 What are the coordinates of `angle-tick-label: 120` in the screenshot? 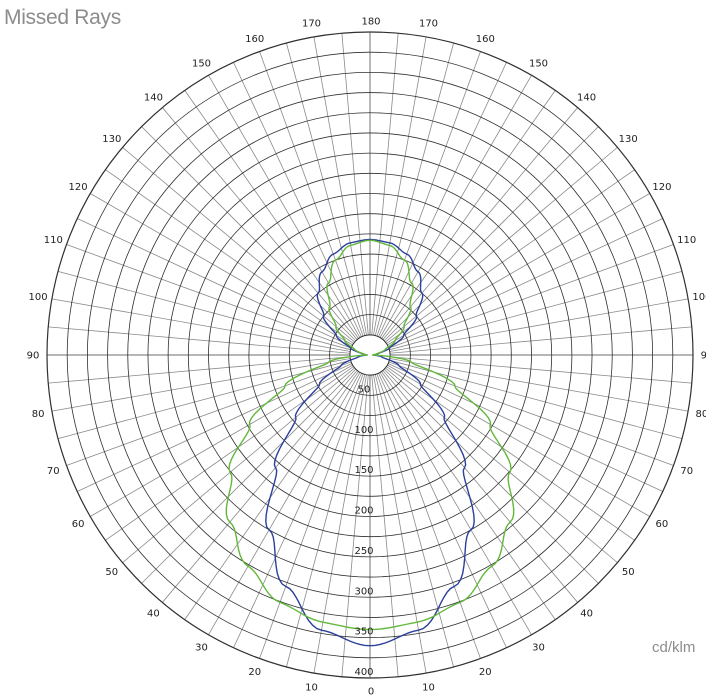 It's located at (661, 187).